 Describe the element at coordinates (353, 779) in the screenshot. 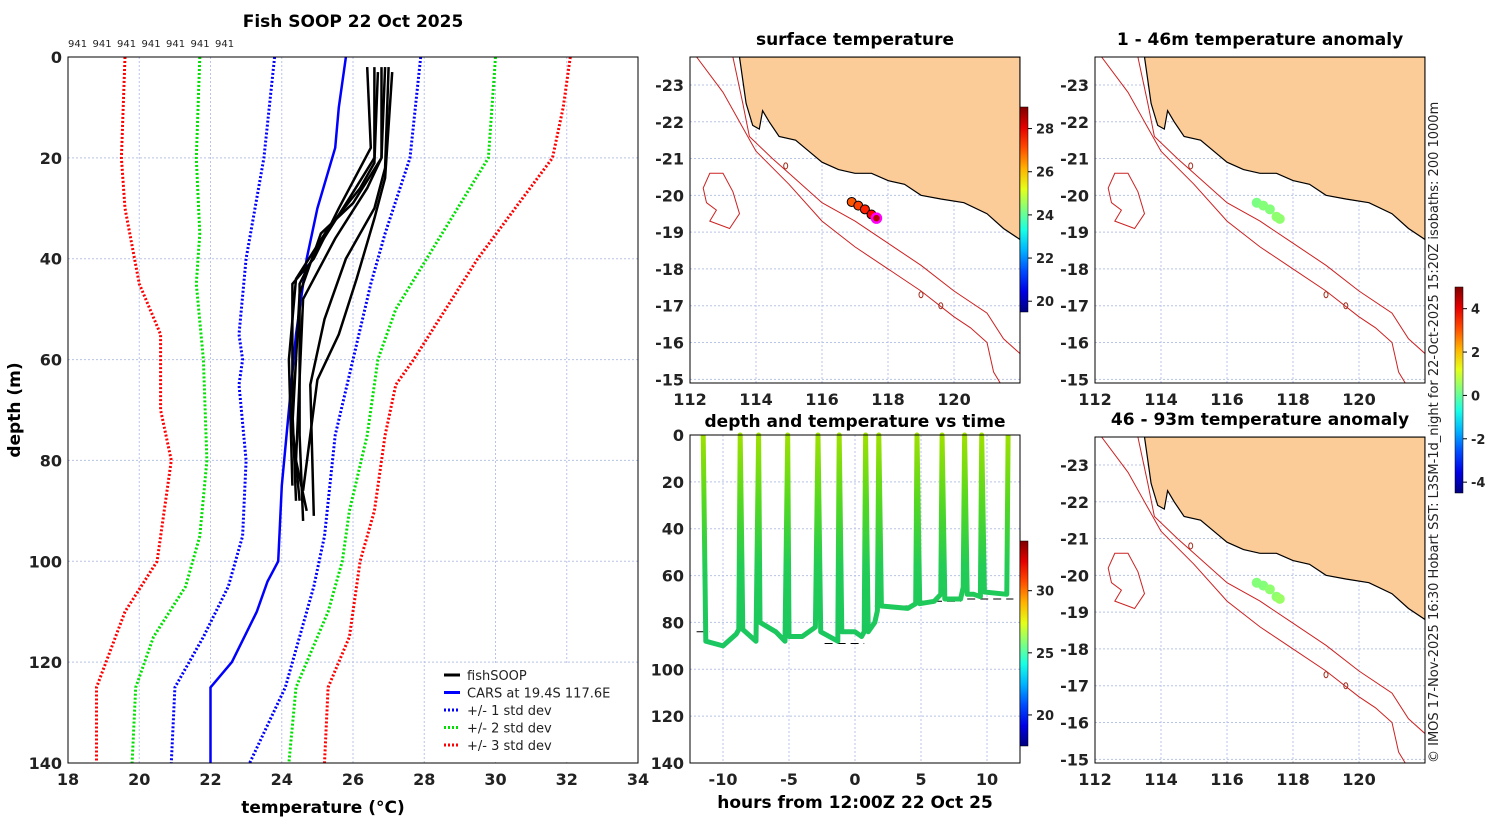

I see `x-tick-label: 26` at that location.